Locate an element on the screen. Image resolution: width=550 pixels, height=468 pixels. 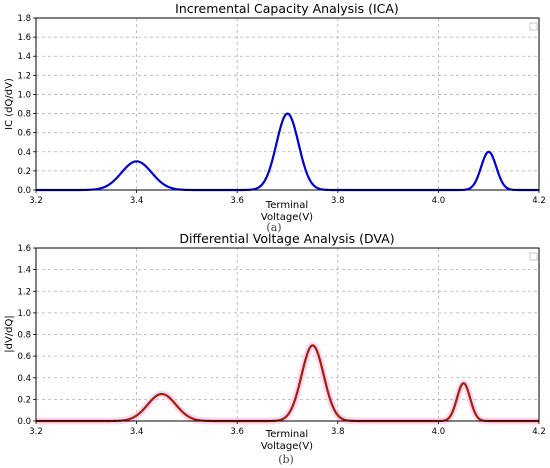
chart-title: Incremental Capacity Analysis (ICA) is located at coordinates (287, 8).